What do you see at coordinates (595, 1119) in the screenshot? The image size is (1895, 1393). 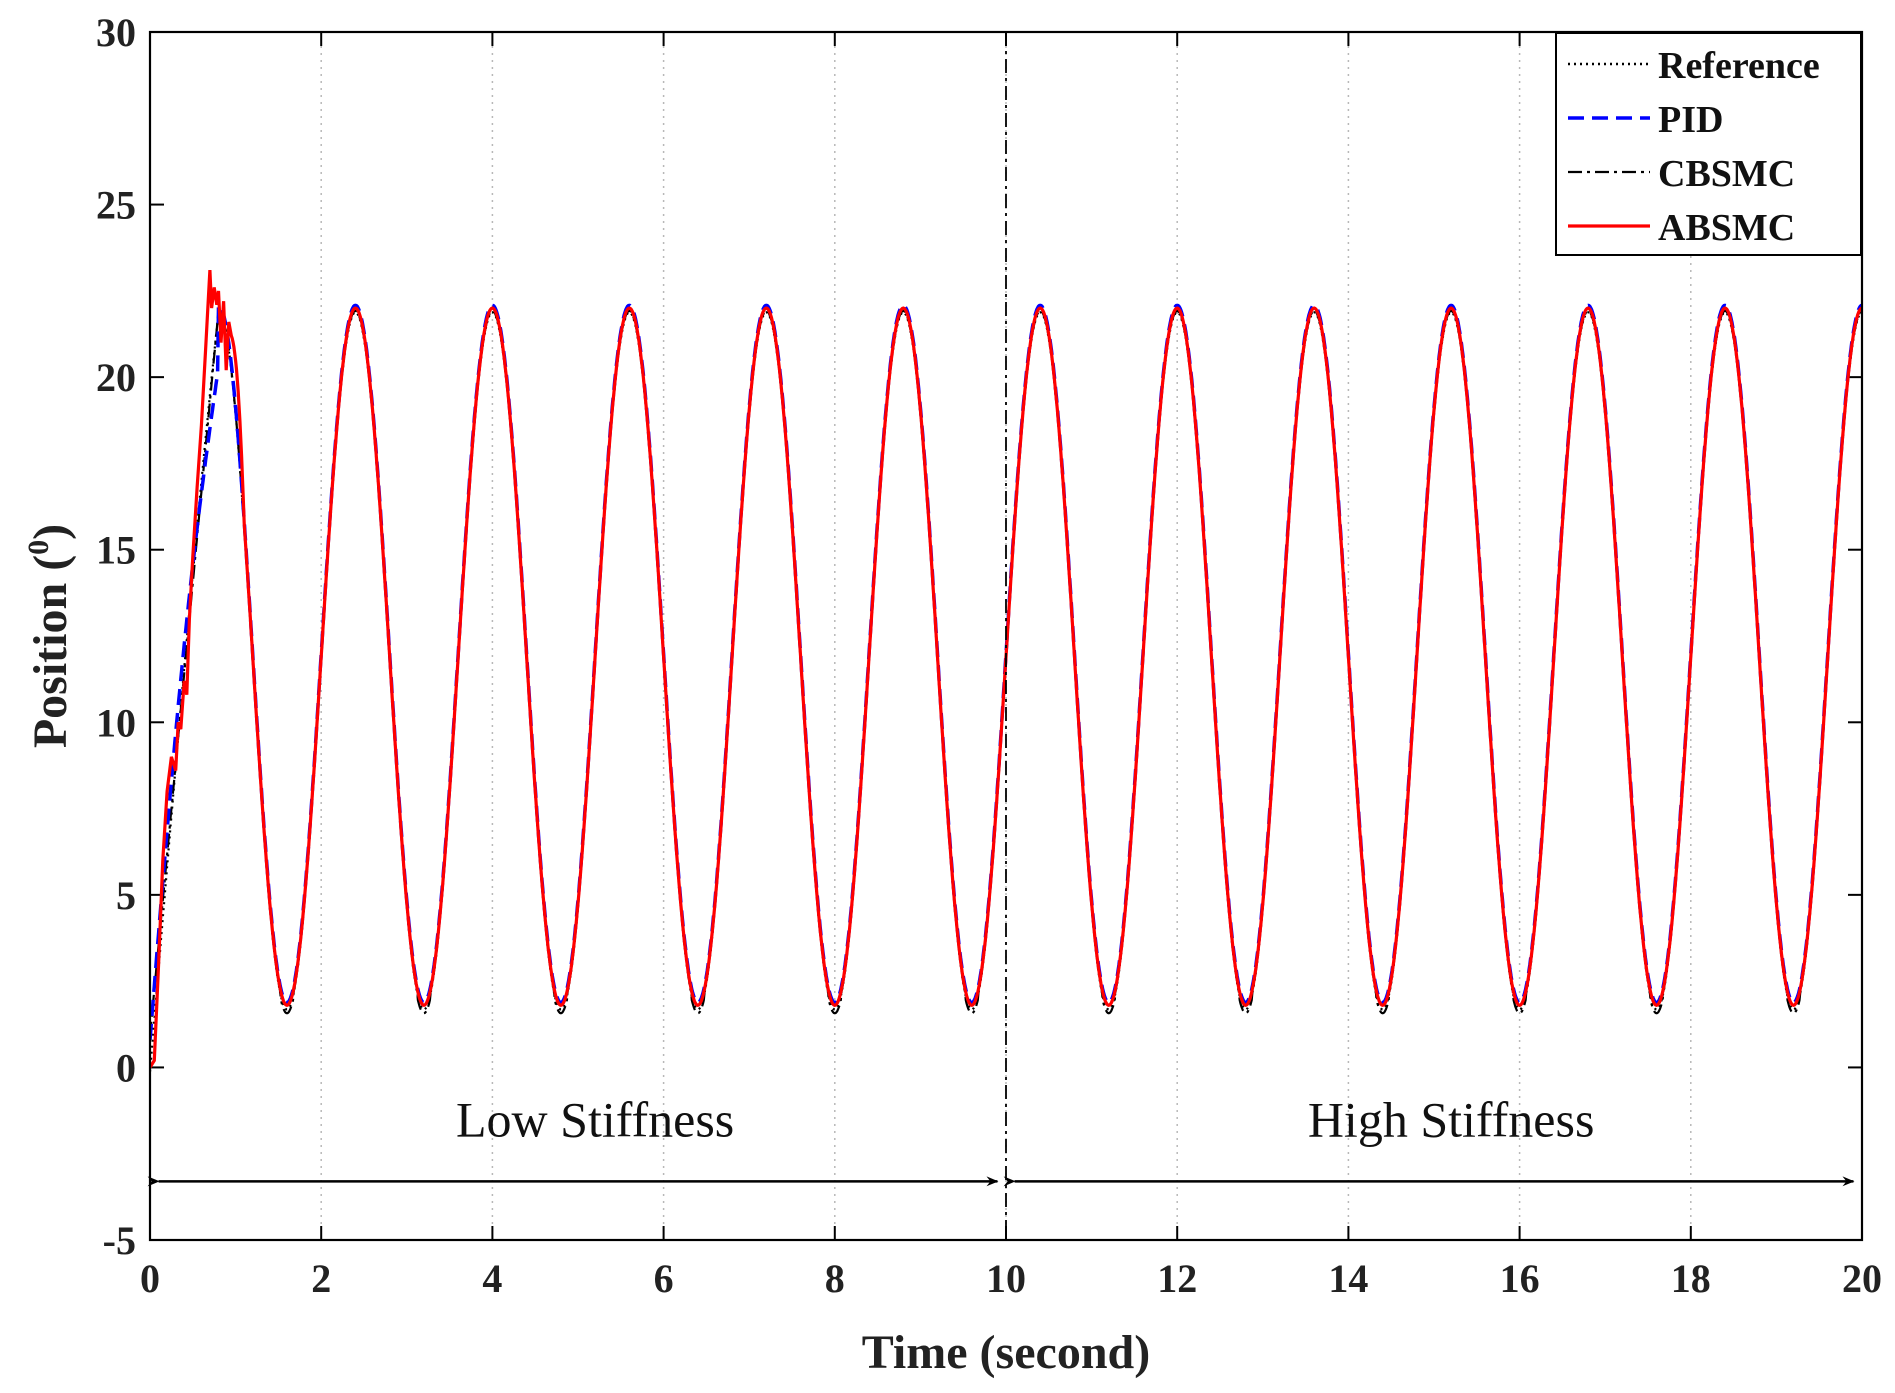 I see `low-stiffness-label: Low Stiffness` at bounding box center [595, 1119].